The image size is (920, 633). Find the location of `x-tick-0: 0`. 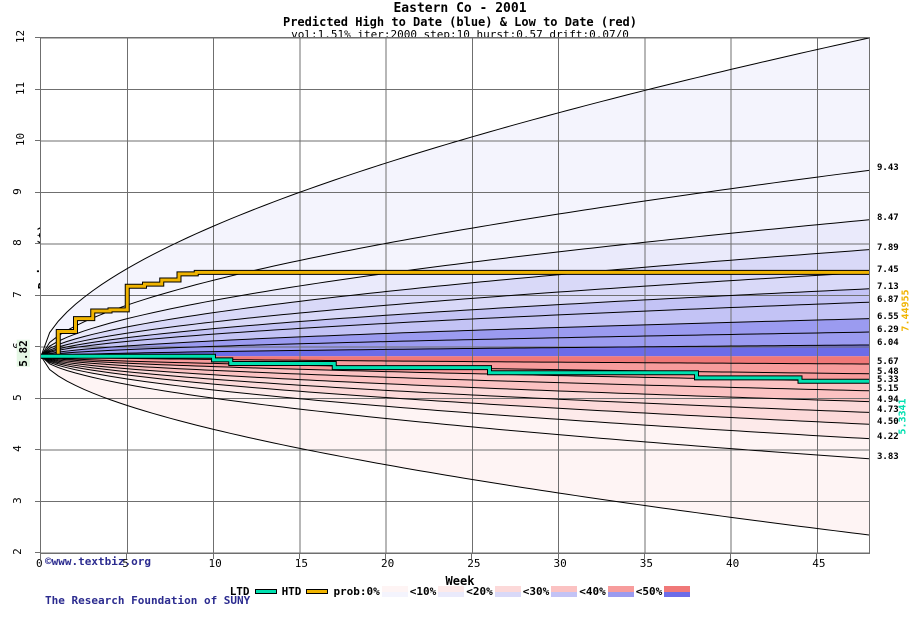

x-tick-0: 0 is located at coordinates (39, 563).